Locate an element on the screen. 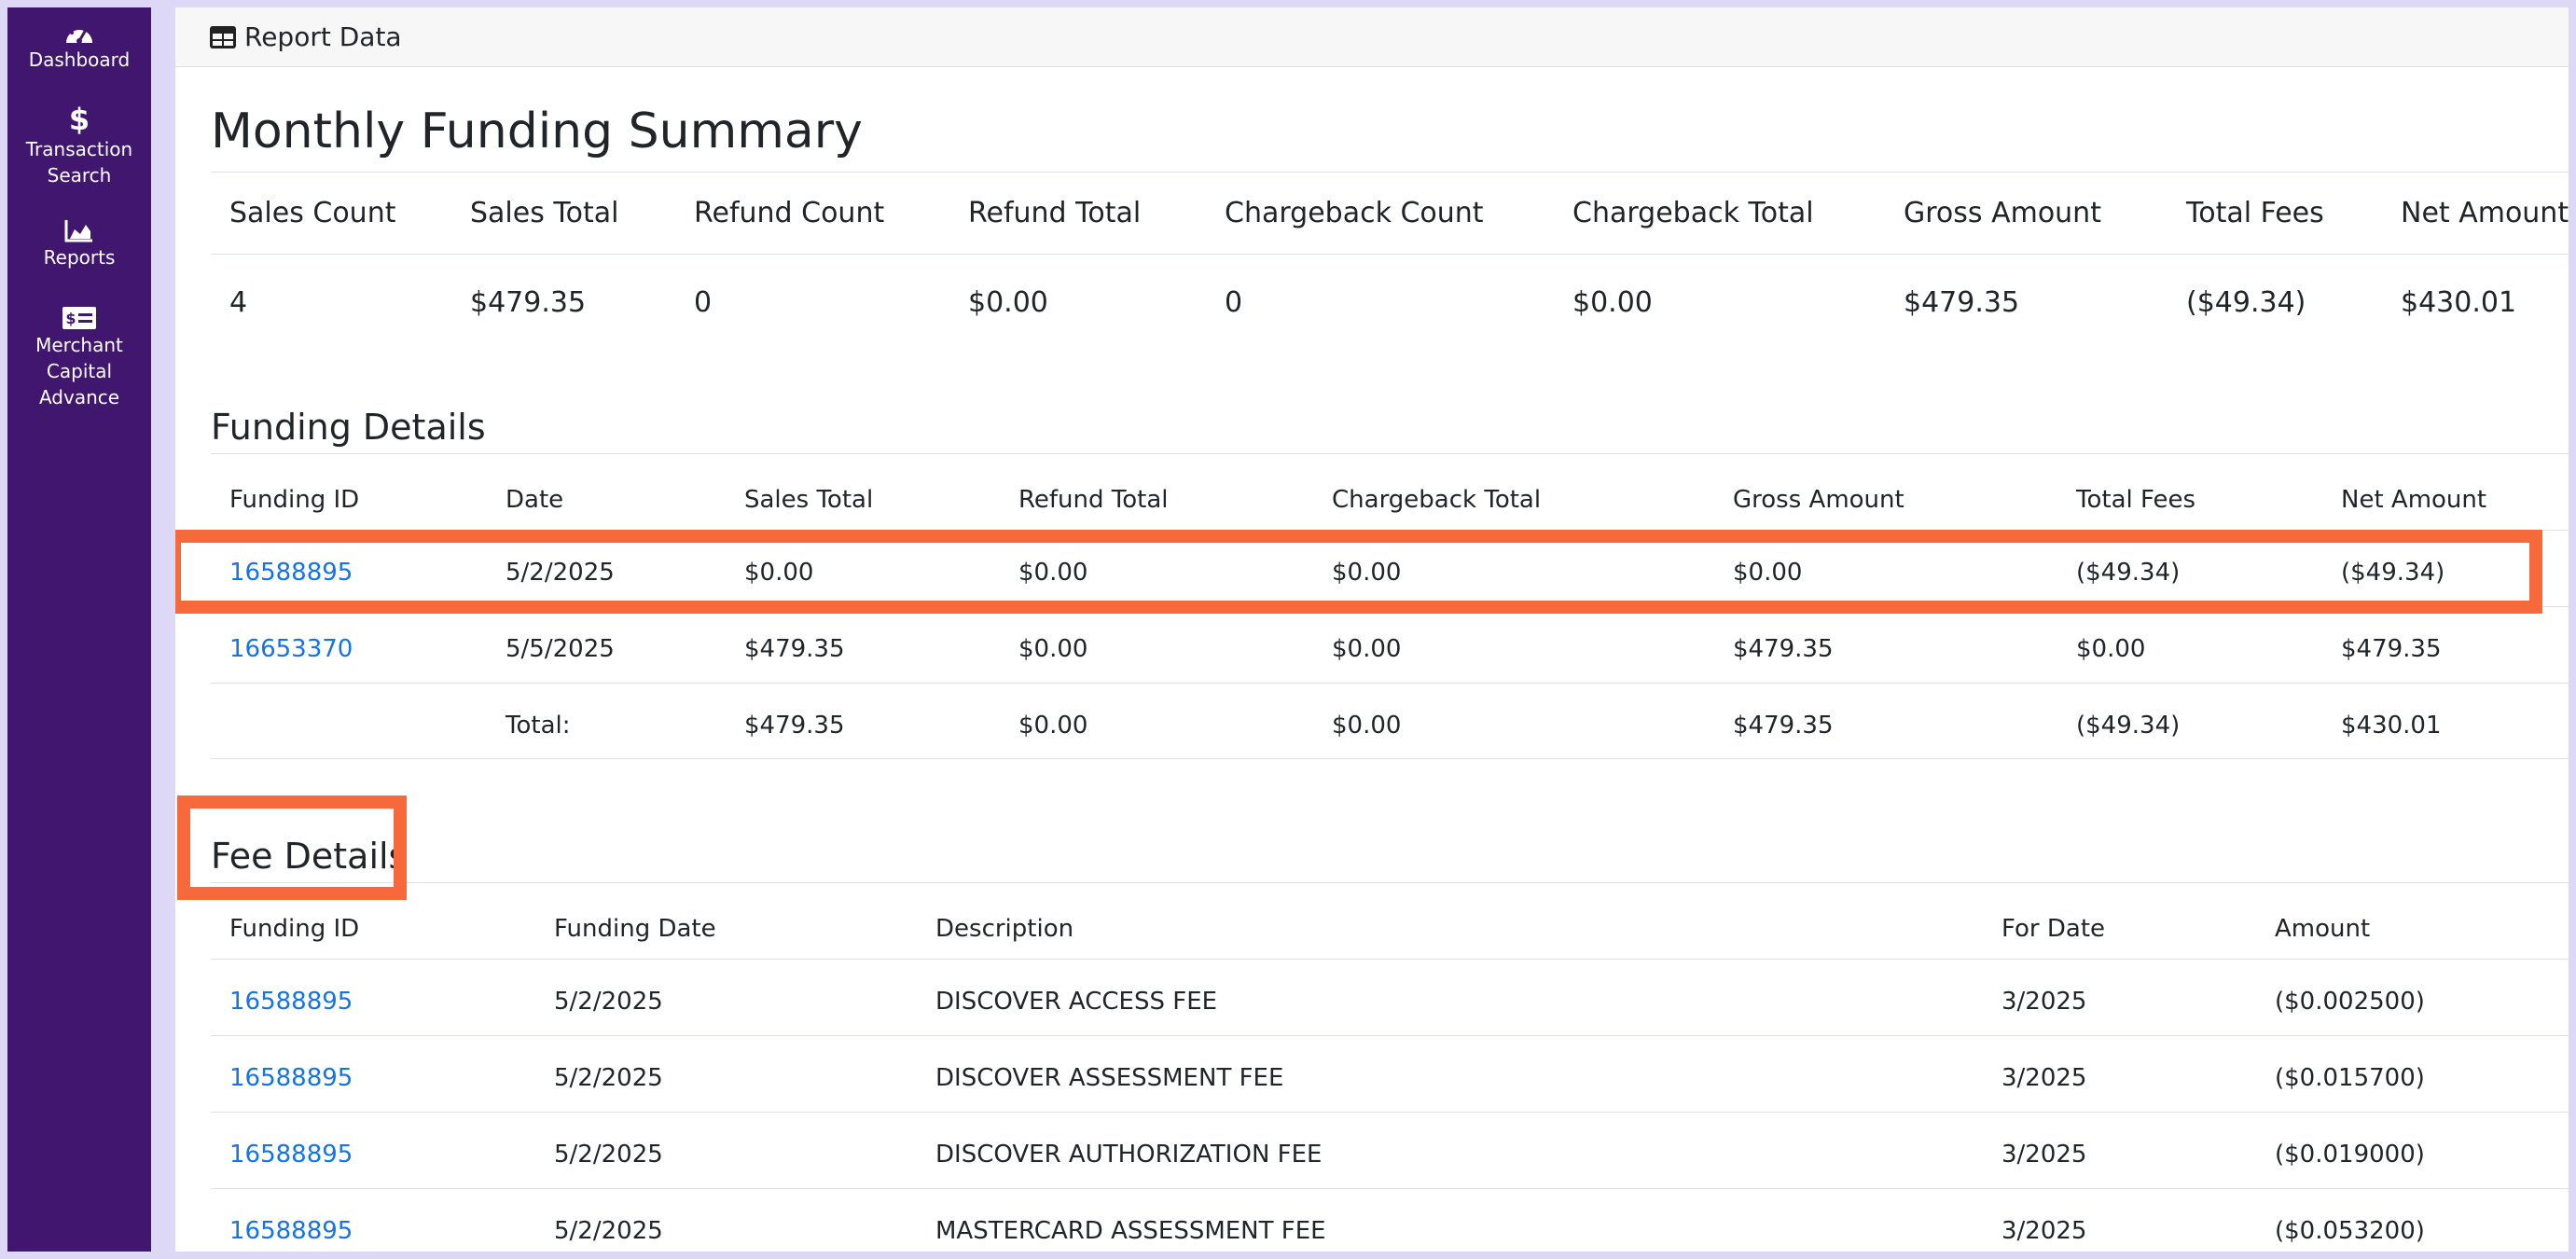 Image resolution: width=2576 pixels, height=1259 pixels. sidebar-item-transaction-search: $ Transaction Search is located at coordinates (79, 146).